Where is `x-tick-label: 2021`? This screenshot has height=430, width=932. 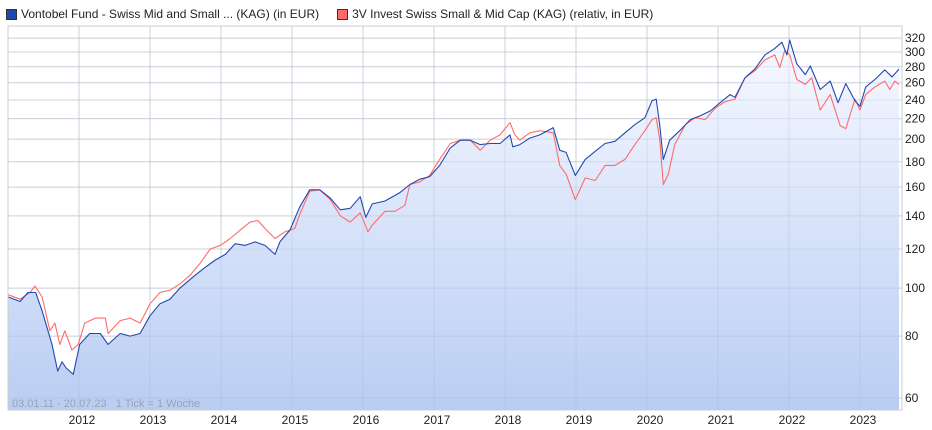
x-tick-label: 2021 is located at coordinates (721, 420).